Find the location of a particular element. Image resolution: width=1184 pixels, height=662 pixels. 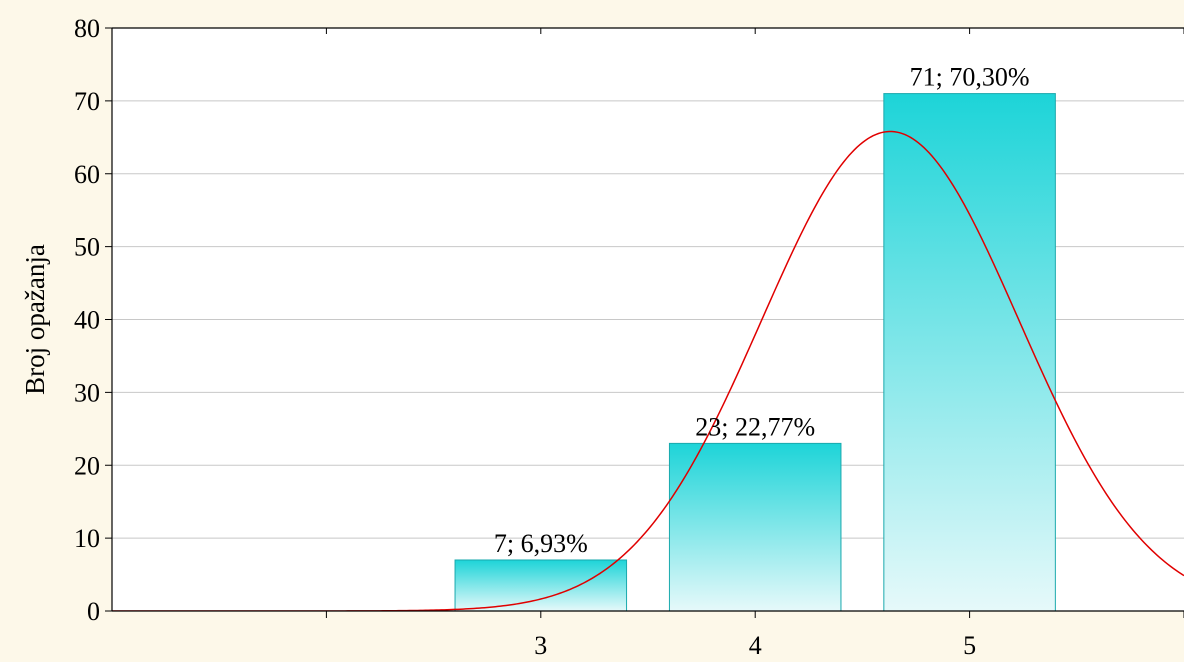

x-tick-label: 5 is located at coordinates (969, 645).